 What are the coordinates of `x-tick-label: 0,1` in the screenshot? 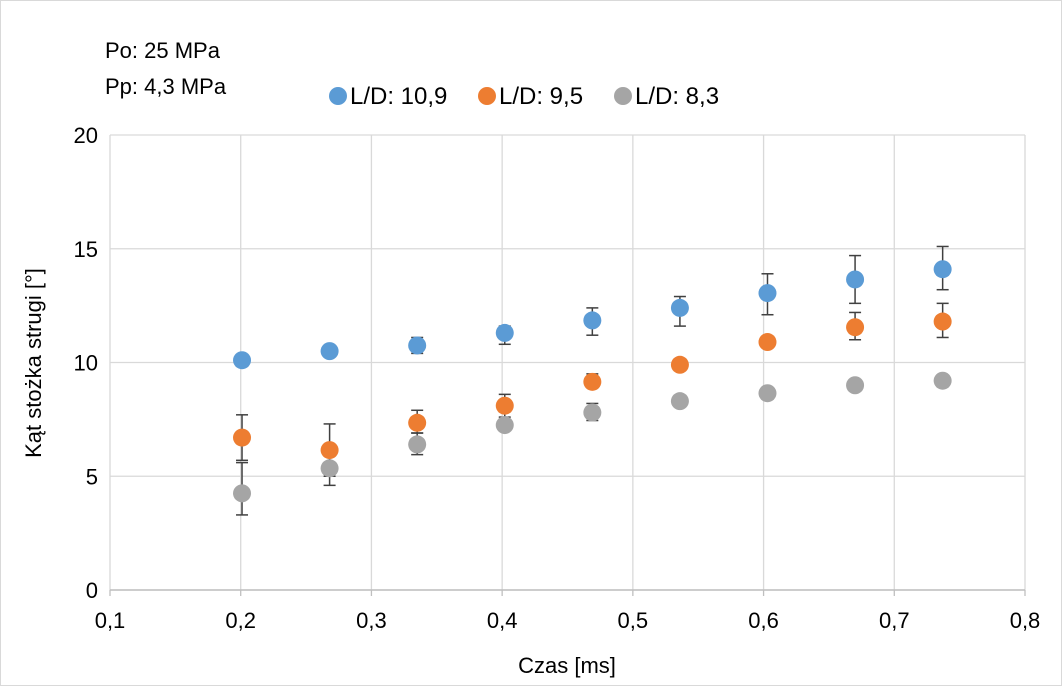 It's located at (110, 620).